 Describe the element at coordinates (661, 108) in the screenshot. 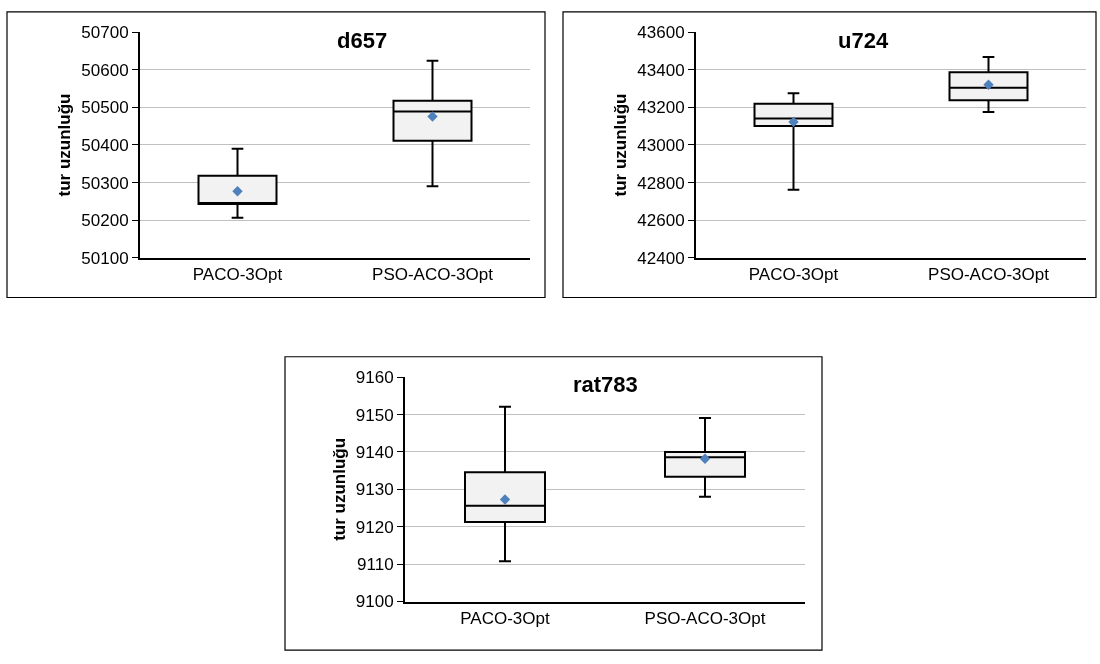

I see `y-tick-label: 43200` at that location.